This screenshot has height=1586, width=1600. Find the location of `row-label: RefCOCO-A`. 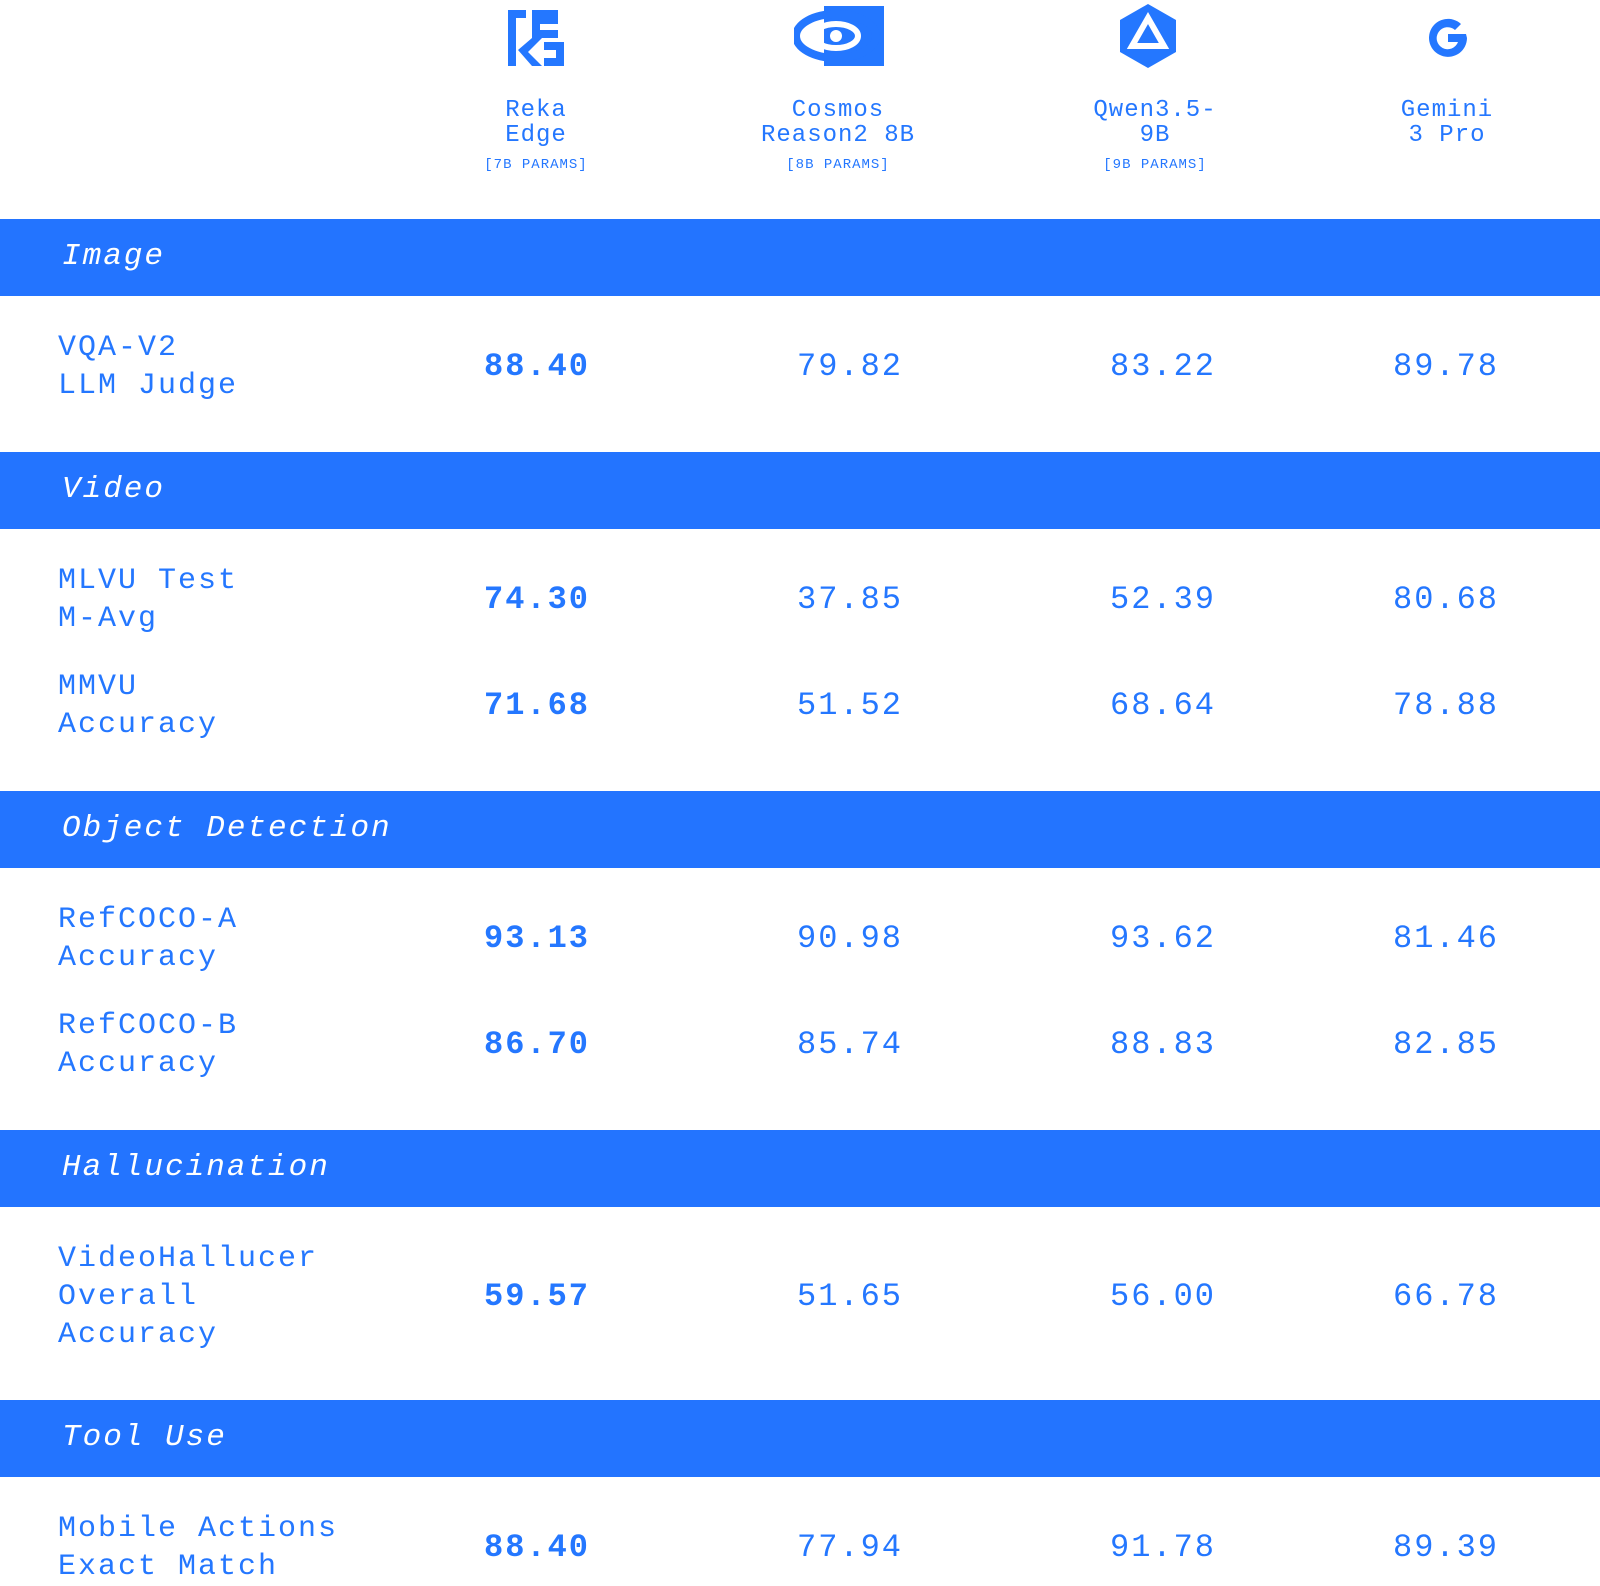

row-label: RefCOCO-A is located at coordinates (148, 920).